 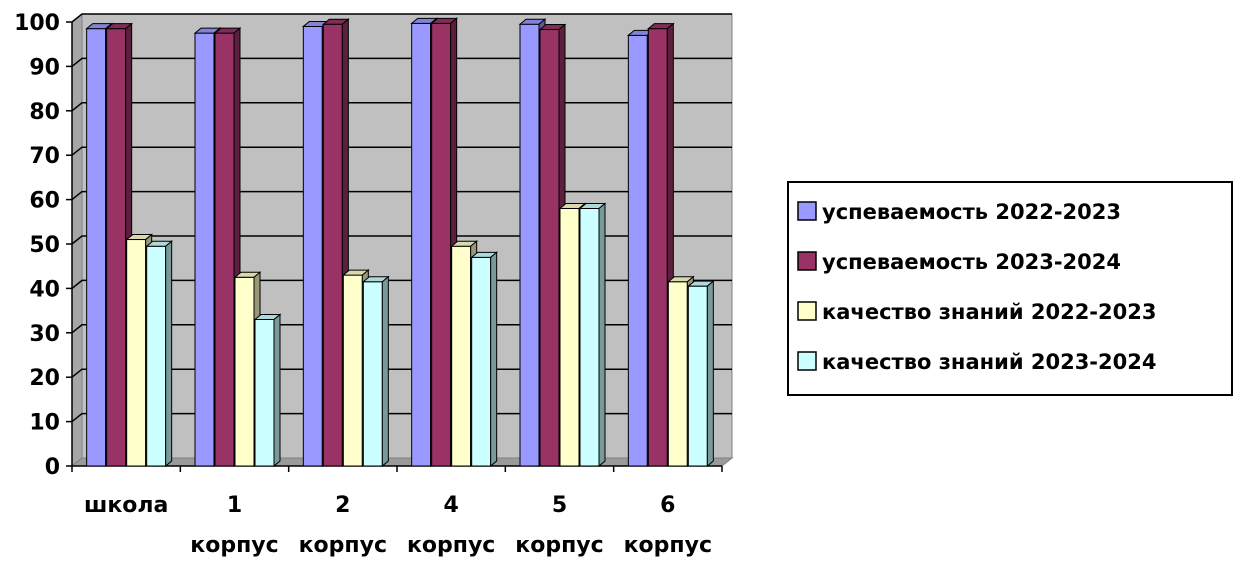 What do you see at coordinates (234, 525) in the screenshot?
I see `x-tick-label: 1 корпус` at bounding box center [234, 525].